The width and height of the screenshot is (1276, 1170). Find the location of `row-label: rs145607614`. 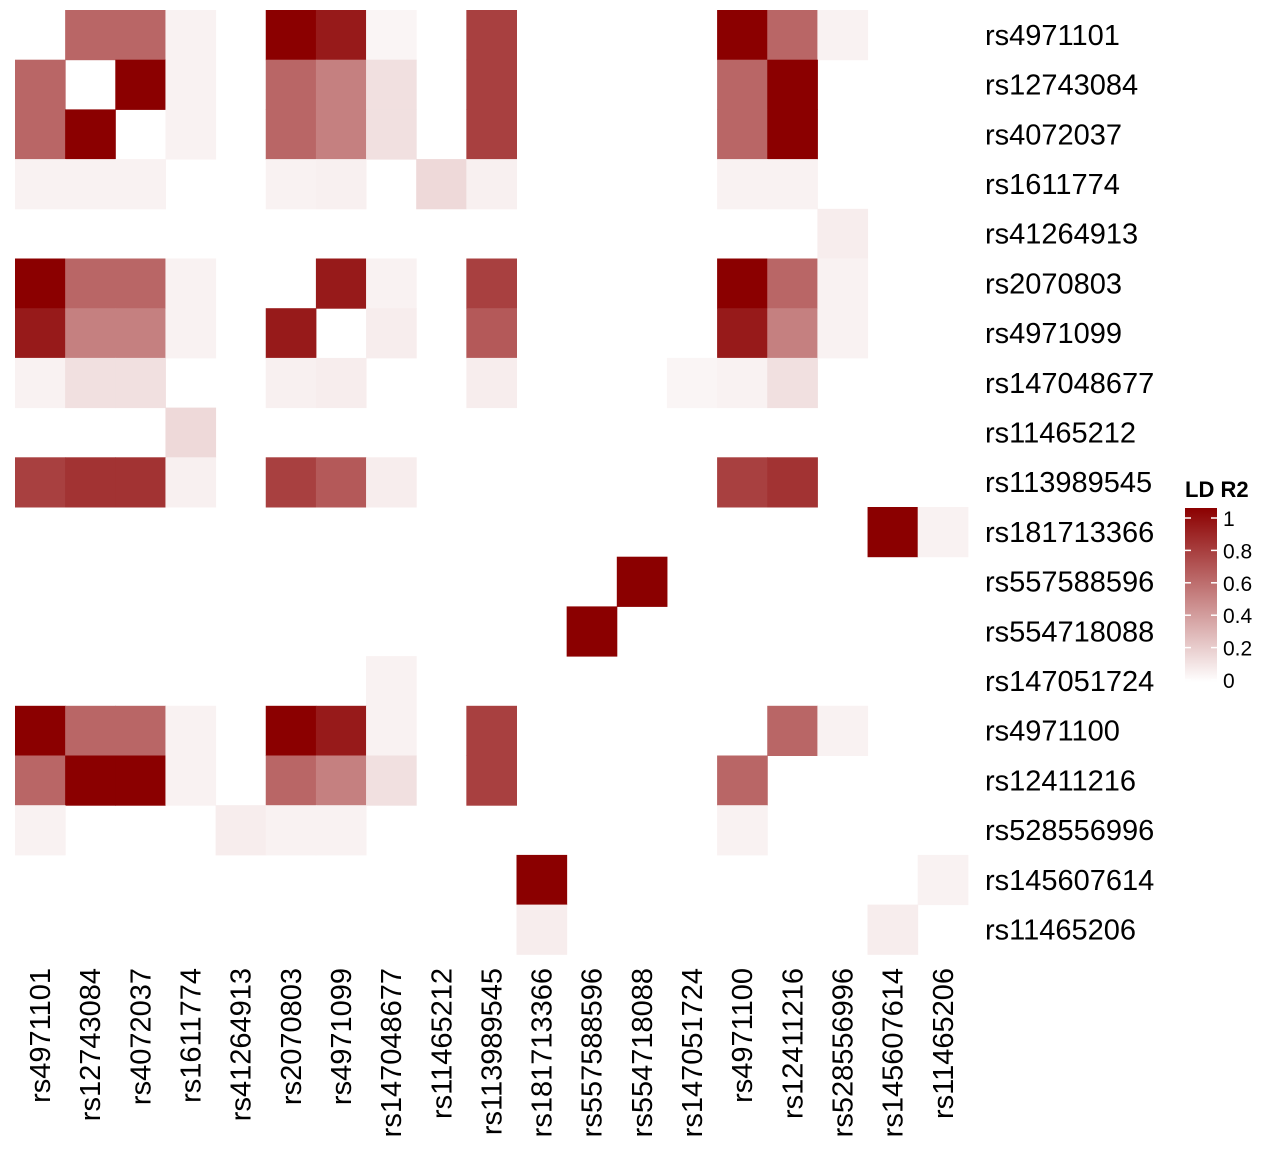

row-label: rs145607614 is located at coordinates (1069, 881).